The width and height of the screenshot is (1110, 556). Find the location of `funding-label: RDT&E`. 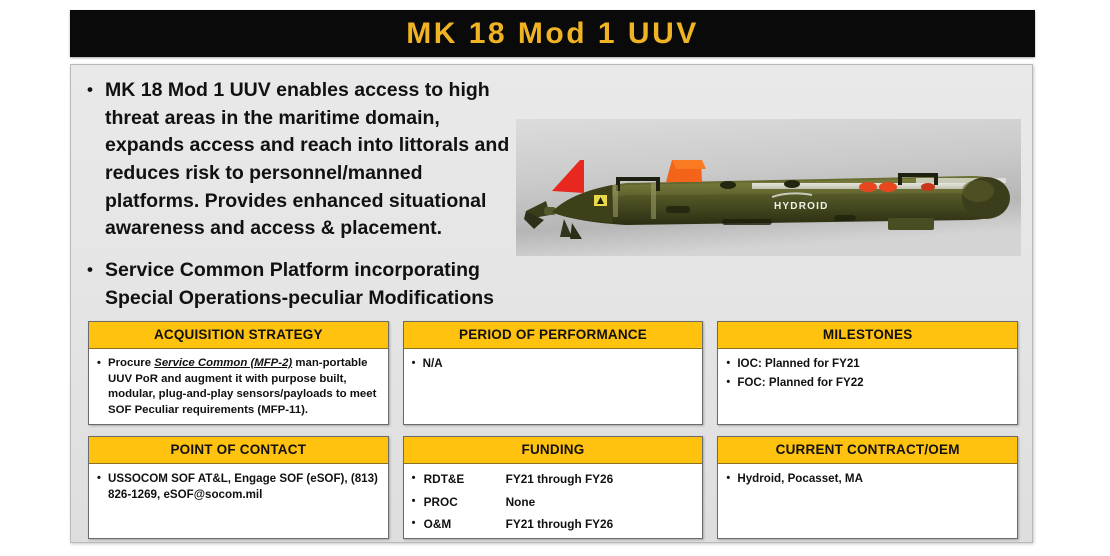

funding-label: RDT&E is located at coordinates (444, 479).